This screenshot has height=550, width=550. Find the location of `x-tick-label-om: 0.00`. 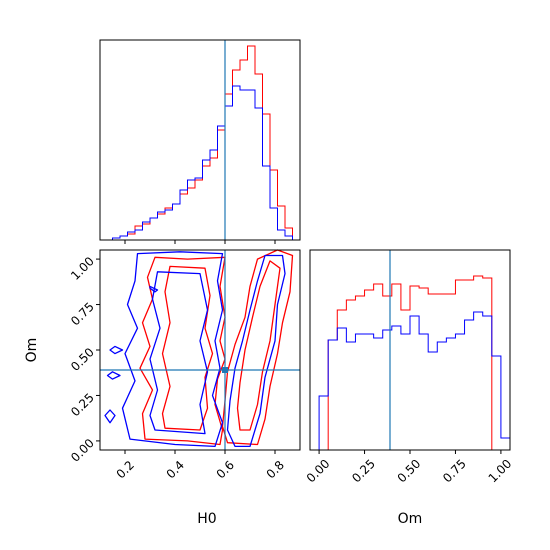

x-tick-label-om: 0.00 is located at coordinates (318, 471).